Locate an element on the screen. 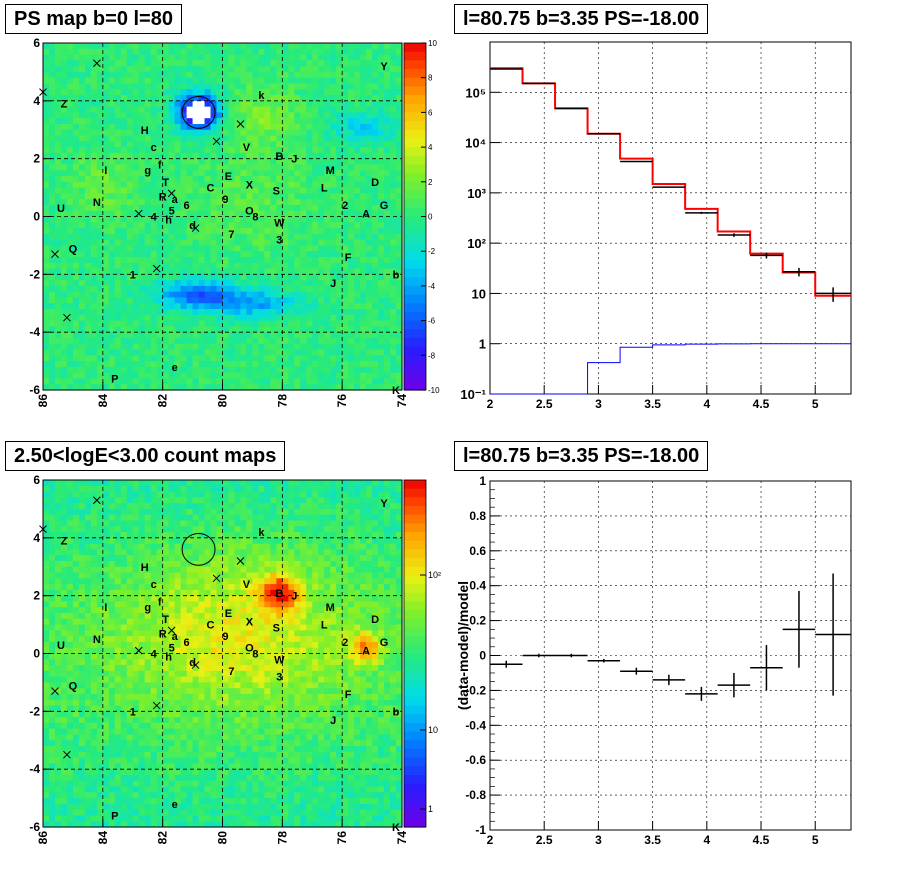 The height and width of the screenshot is (875, 898). x-tick-label: 3 is located at coordinates (598, 404).